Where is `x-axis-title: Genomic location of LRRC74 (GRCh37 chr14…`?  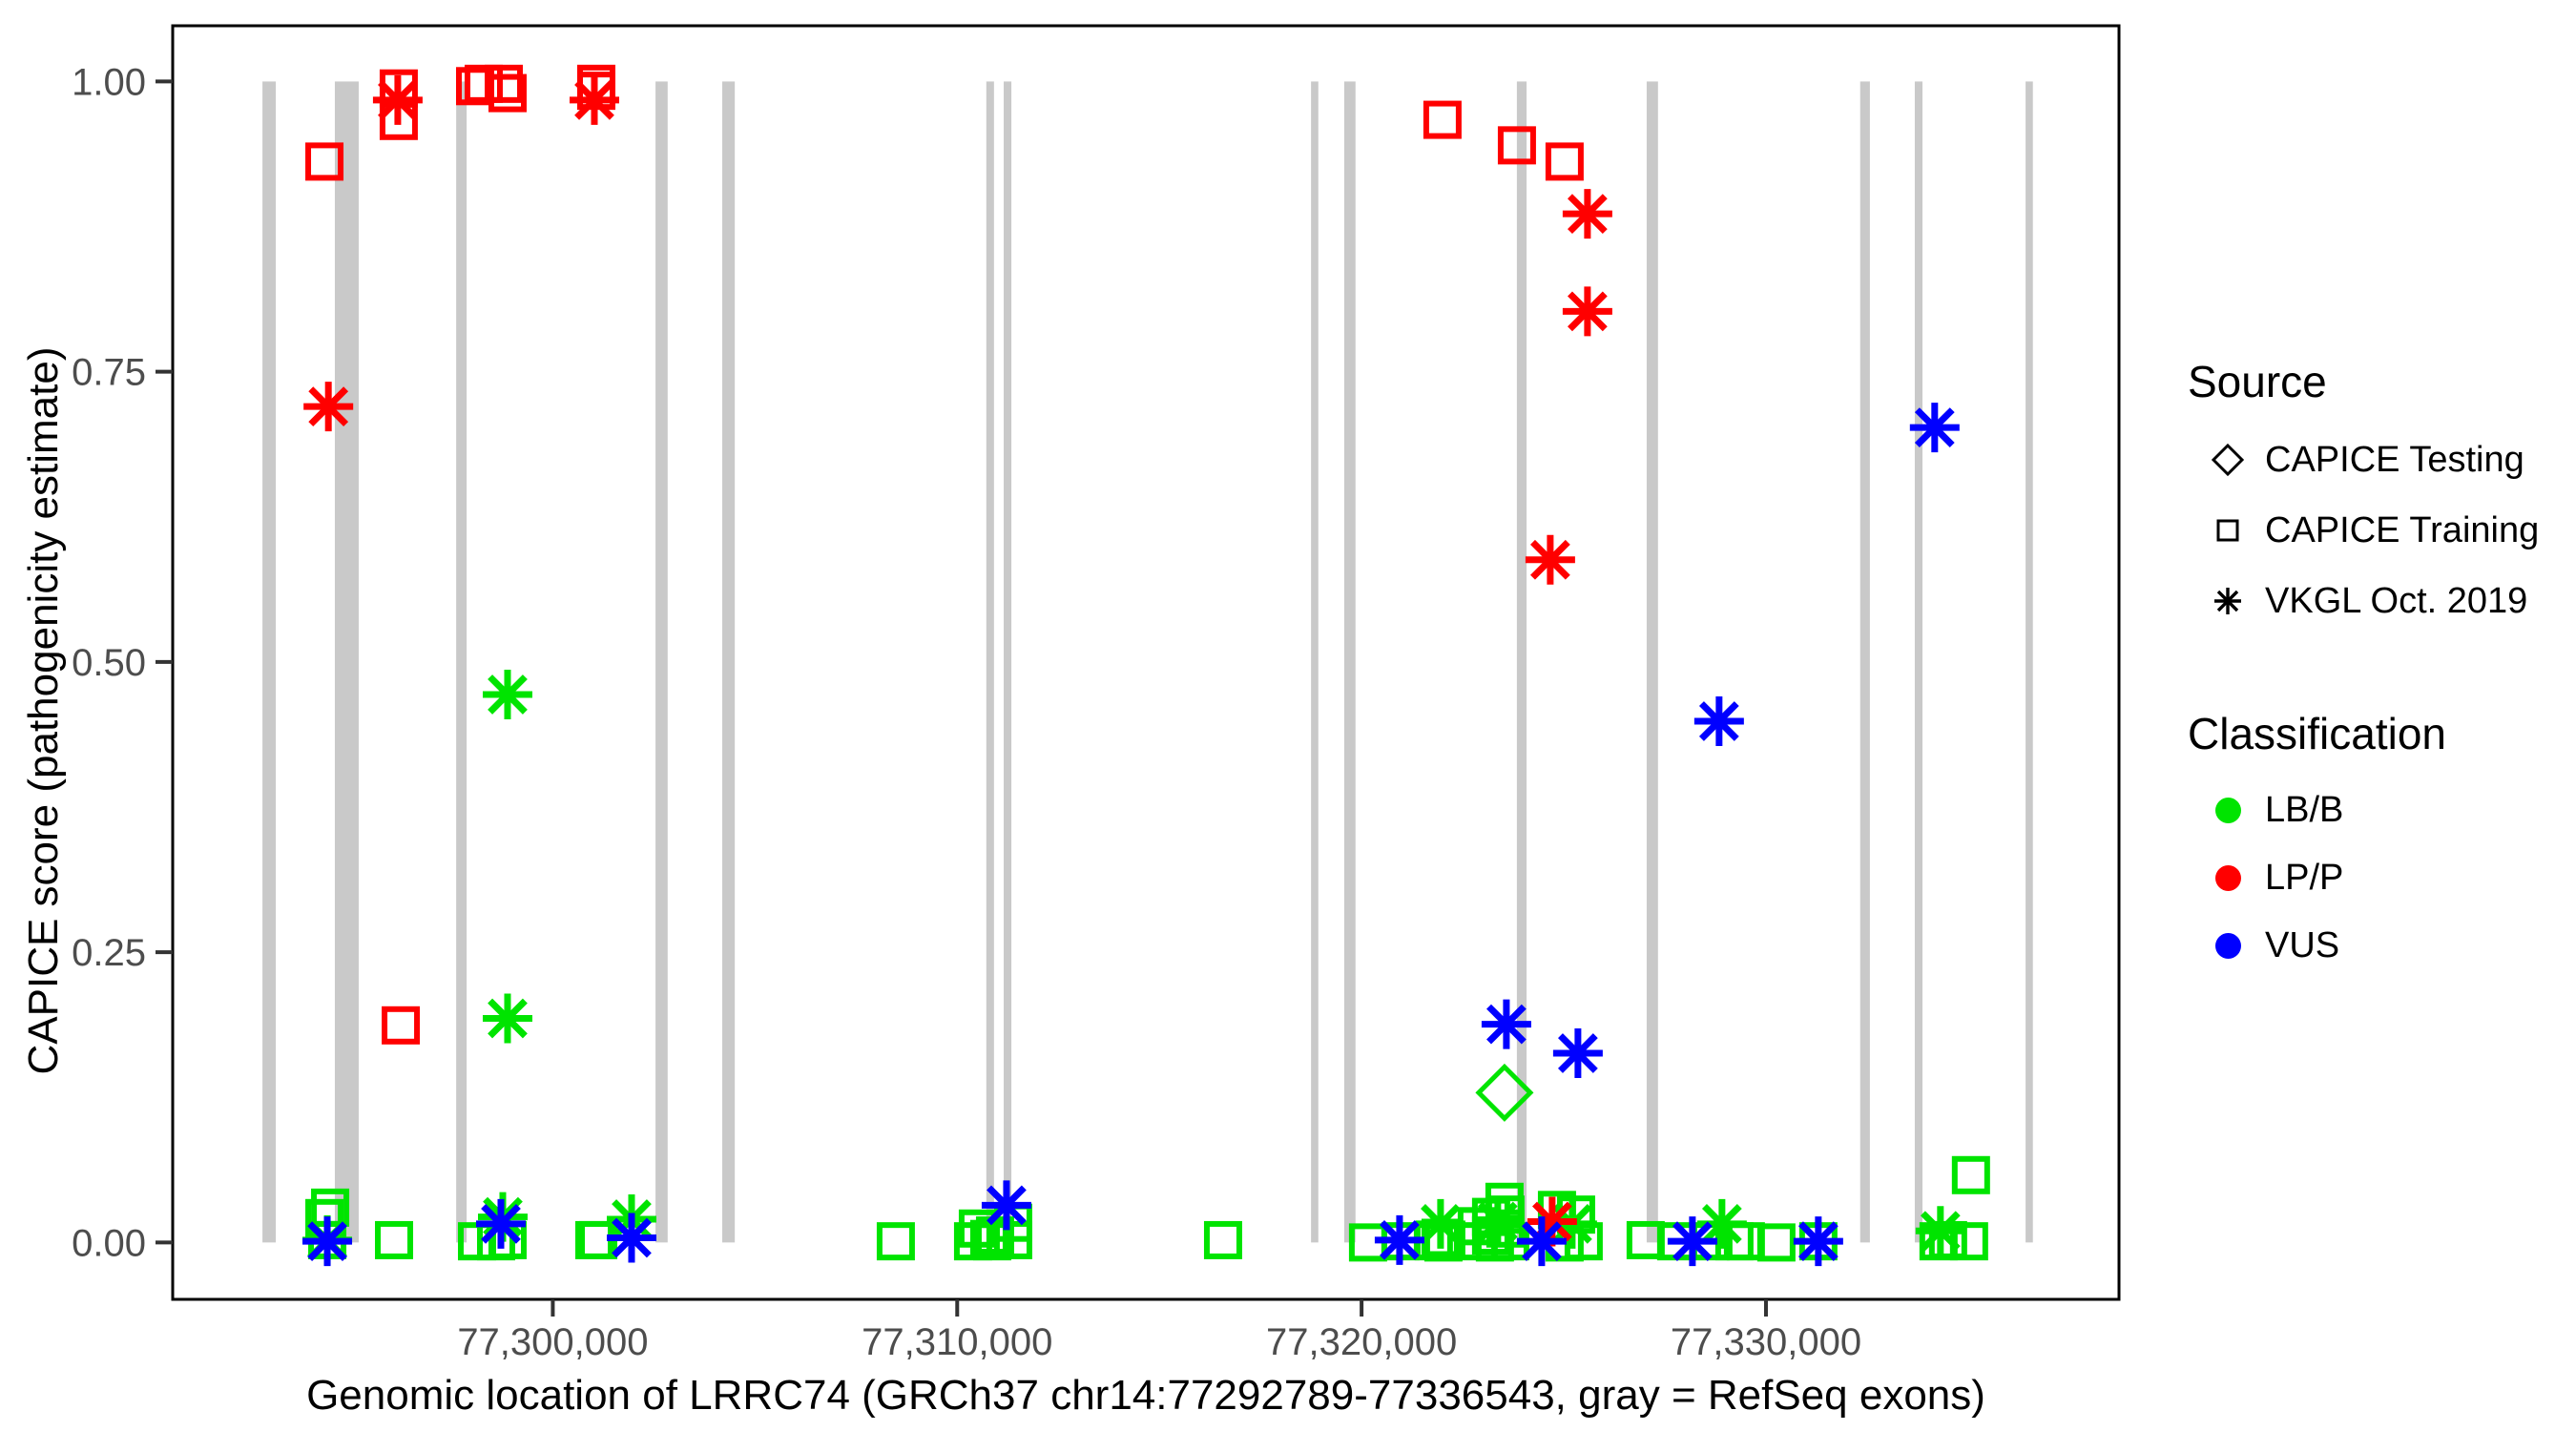
x-axis-title: Genomic location of LRRC74 (GRCh37 chr14… is located at coordinates (1145, 1395).